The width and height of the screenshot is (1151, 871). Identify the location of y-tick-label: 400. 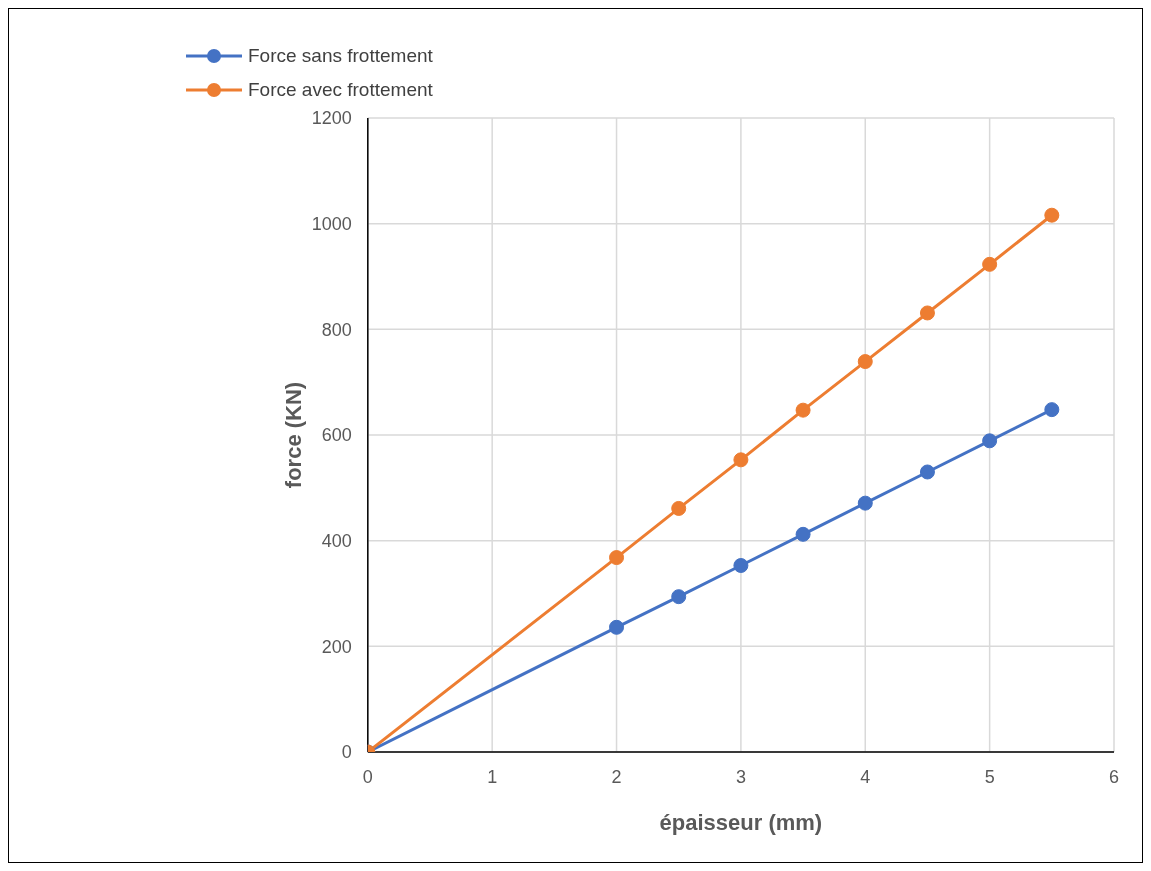
(336, 541).